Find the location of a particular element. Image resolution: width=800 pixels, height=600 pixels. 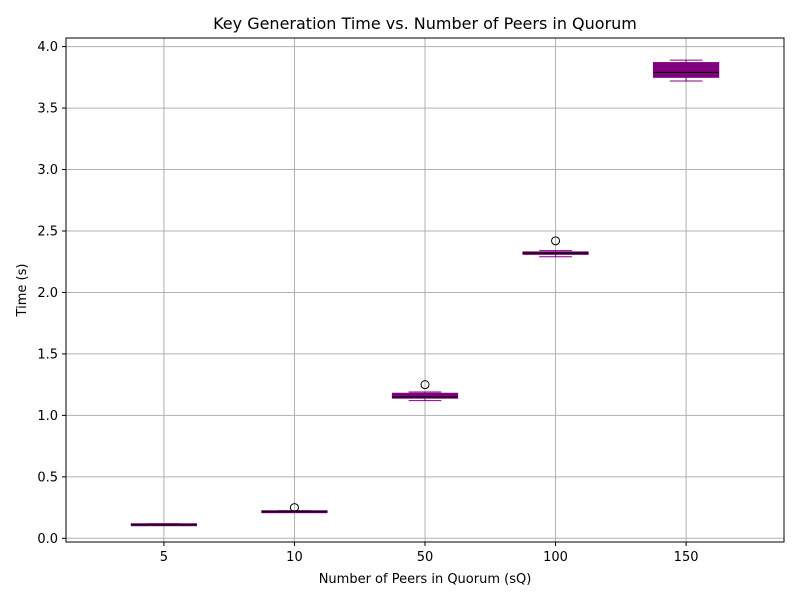

y-tick-label: 2.5 is located at coordinates (47, 231).